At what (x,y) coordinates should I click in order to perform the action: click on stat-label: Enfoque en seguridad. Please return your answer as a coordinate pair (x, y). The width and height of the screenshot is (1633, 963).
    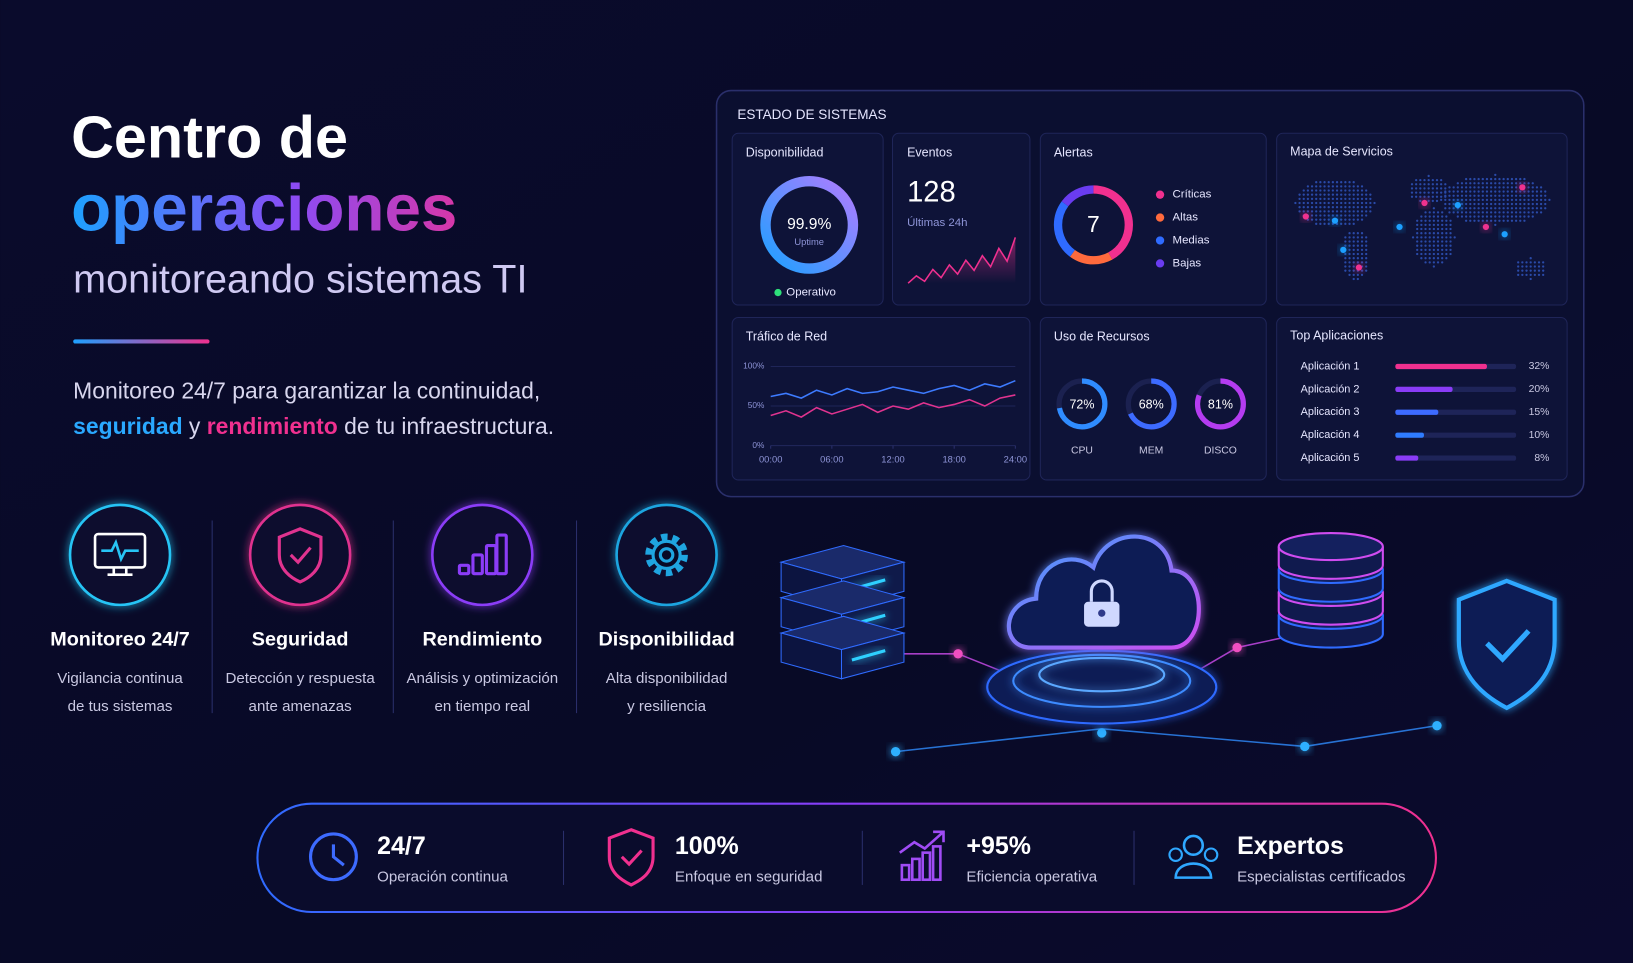
    Looking at the image, I should click on (749, 877).